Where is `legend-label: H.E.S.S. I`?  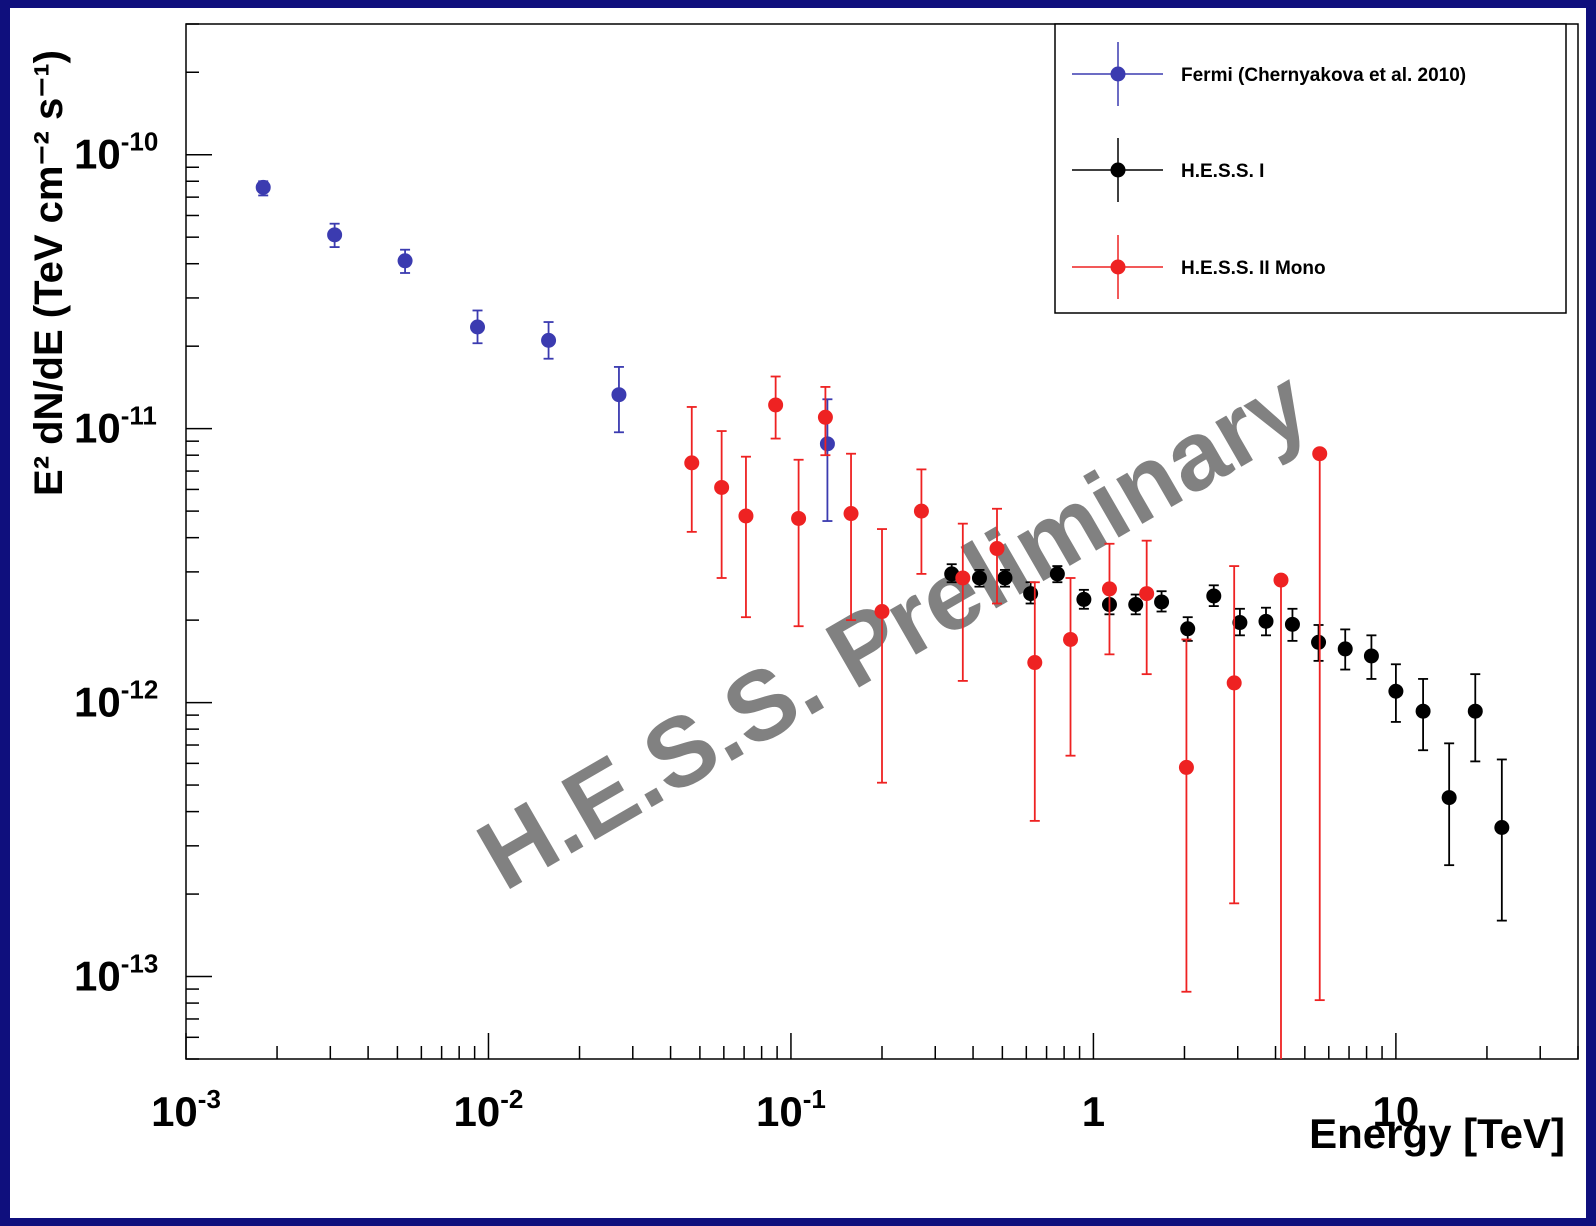 legend-label: H.E.S.S. I is located at coordinates (1222, 171).